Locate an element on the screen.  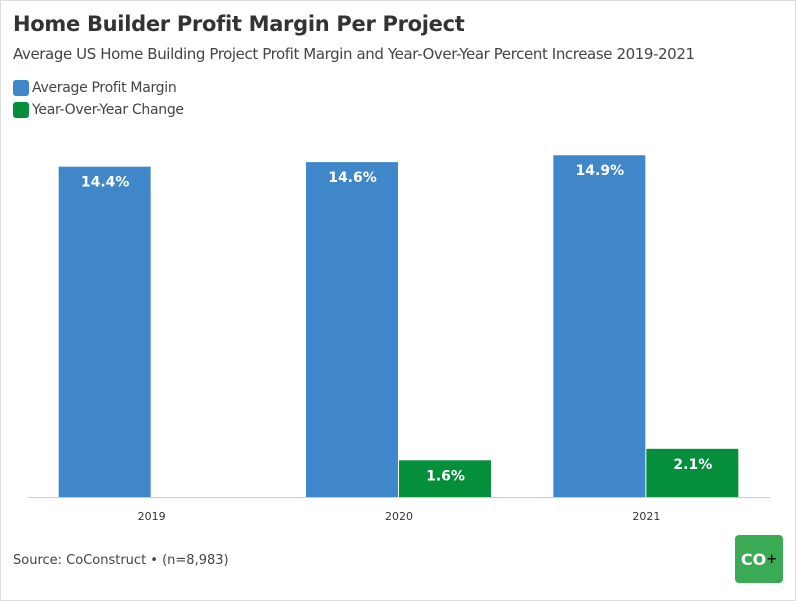
data-label: 14.4% is located at coordinates (105, 183).